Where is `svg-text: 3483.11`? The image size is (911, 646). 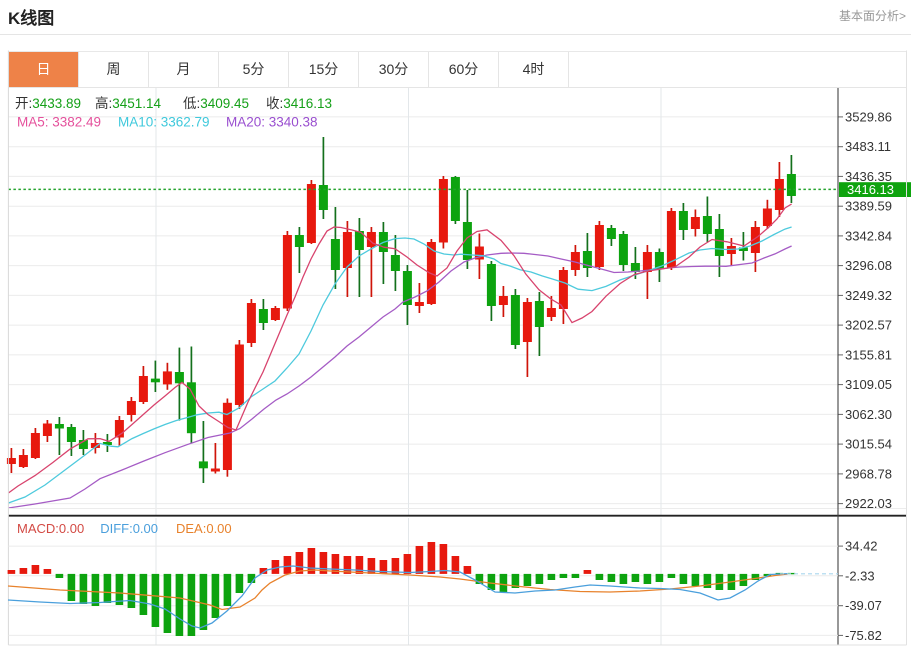
svg-text: 3483.11 is located at coordinates (868, 146).